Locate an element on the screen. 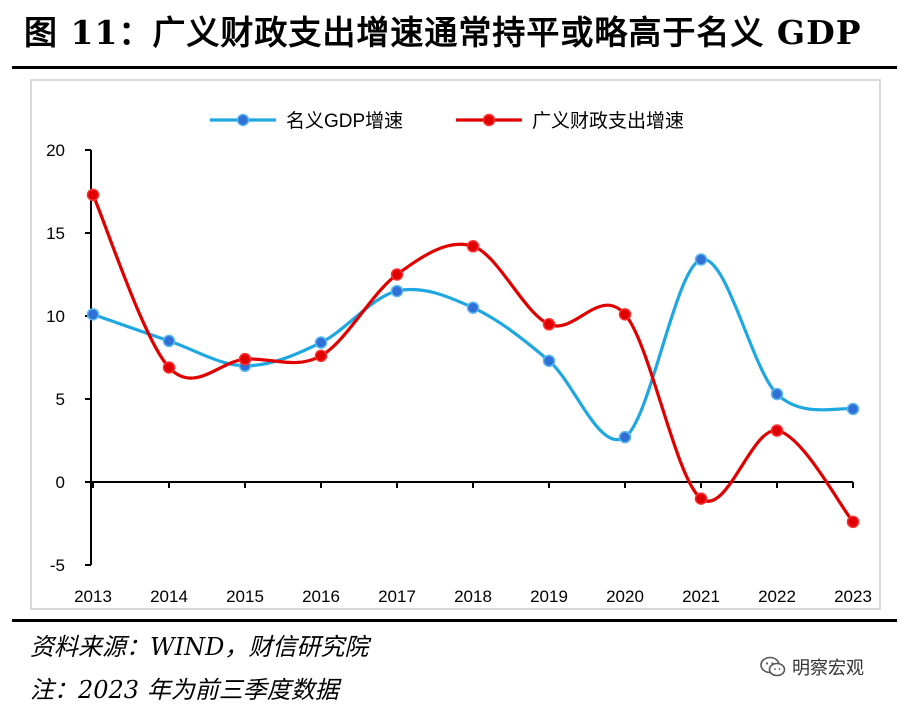  y-tick-label: 5 is located at coordinates (60, 399).